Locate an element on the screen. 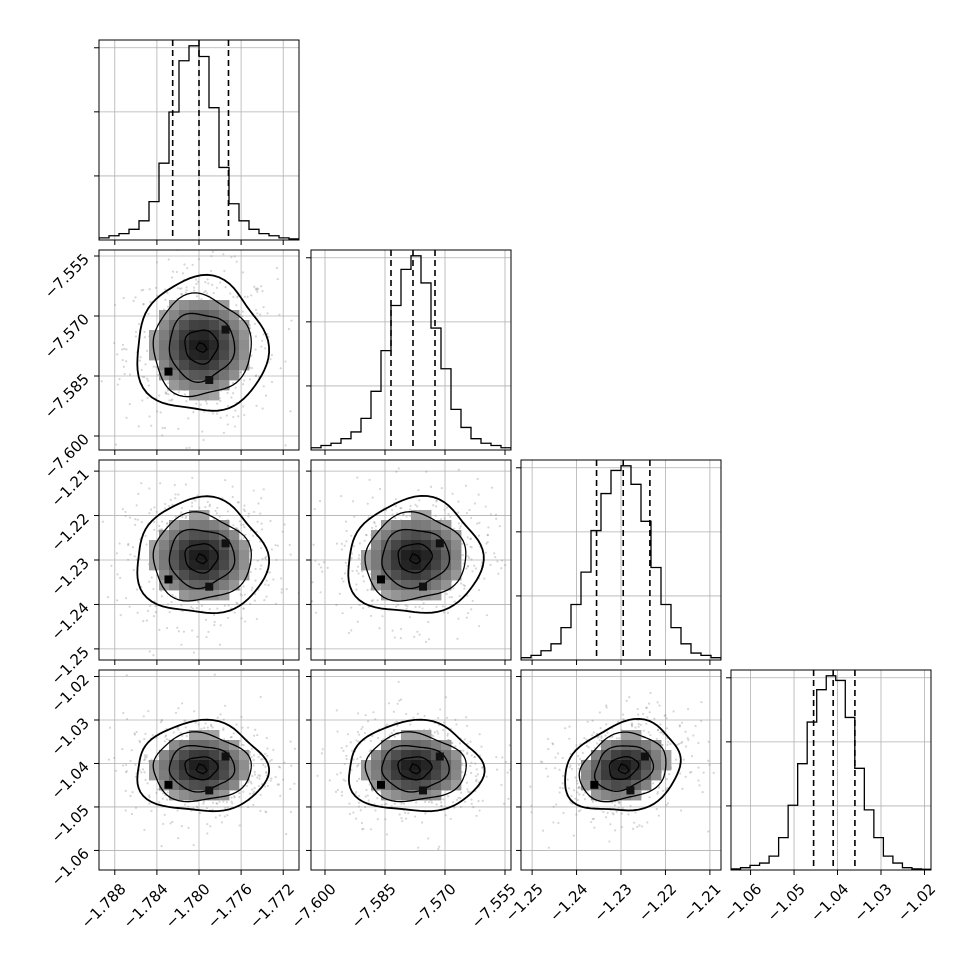 The width and height of the screenshot is (970, 970). y-tick-label: −1.24 is located at coordinates (70, 621).